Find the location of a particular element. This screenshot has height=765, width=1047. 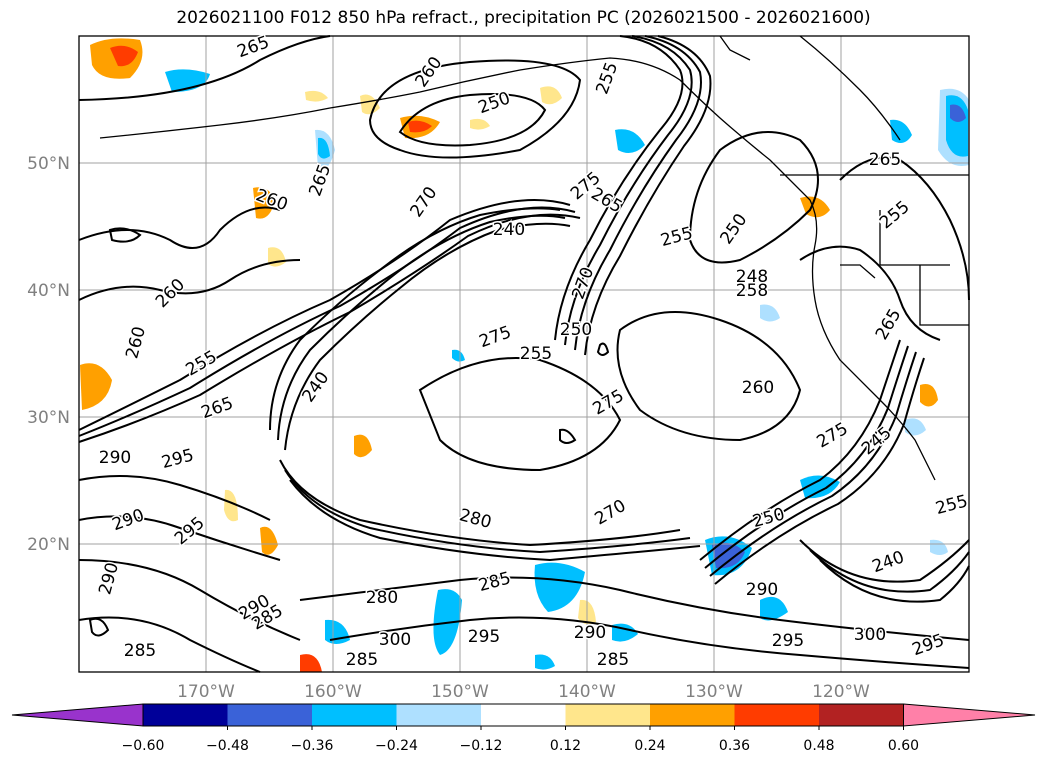

colorbar-tick-label: 0.48 is located at coordinates (818, 746).